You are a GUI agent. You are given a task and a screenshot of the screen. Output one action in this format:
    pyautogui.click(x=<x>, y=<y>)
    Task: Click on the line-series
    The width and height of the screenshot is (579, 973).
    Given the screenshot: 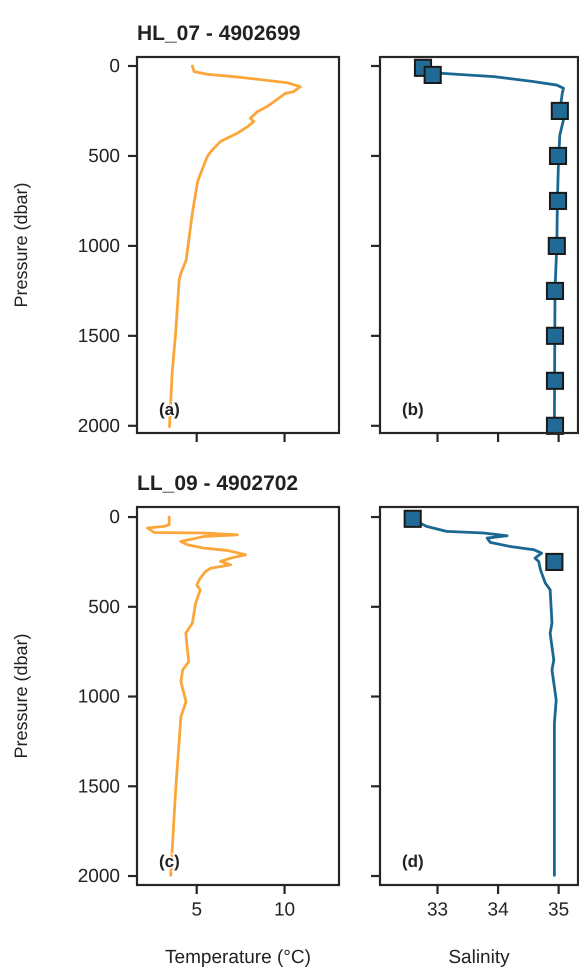 What is the action you would take?
    pyautogui.click(x=196, y=696)
    